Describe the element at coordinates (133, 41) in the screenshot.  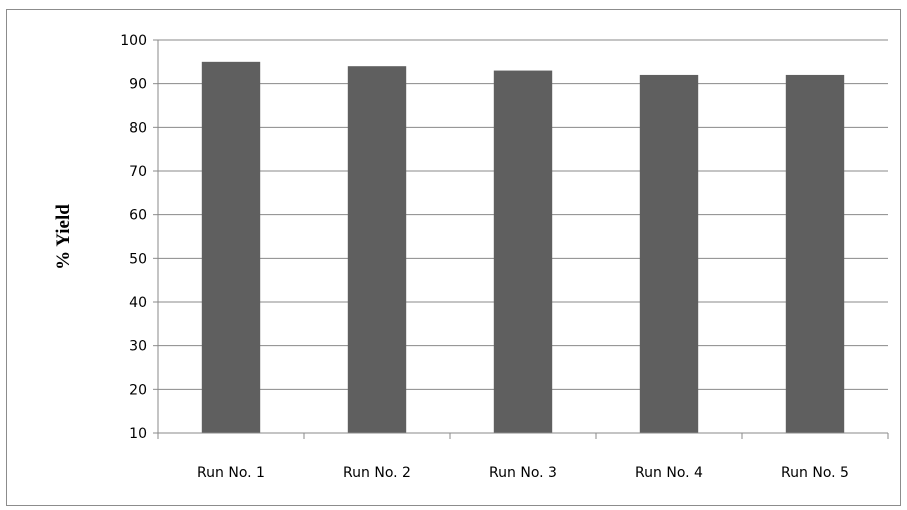
I see `y-tick-label: 100` at that location.